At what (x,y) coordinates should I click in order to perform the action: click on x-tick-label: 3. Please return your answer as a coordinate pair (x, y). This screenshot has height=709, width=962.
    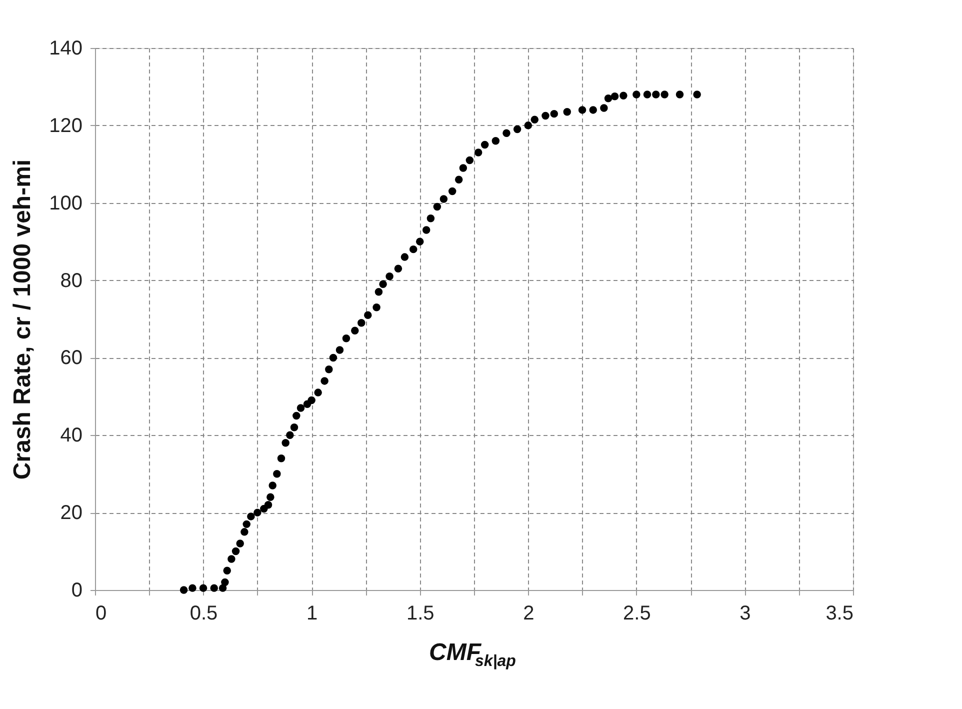
    Looking at the image, I should click on (745, 613).